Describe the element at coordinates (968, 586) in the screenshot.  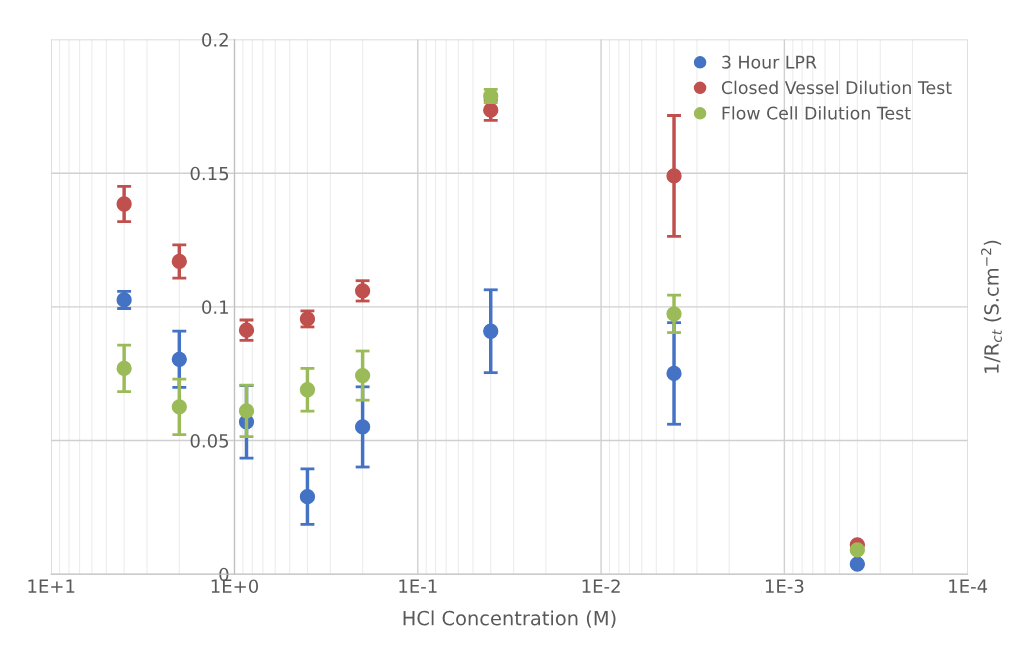
I see `x-tick-label: 1E-4` at that location.